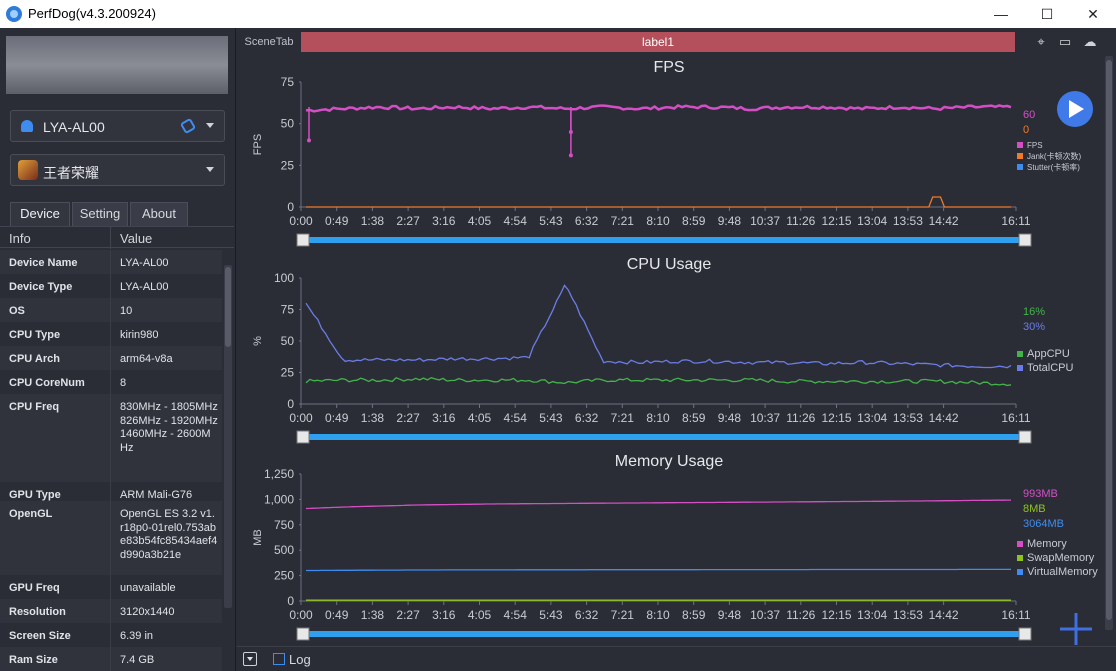 This screenshot has height=671, width=1116. I want to click on maximize-button: ☐, so click(1047, 14).